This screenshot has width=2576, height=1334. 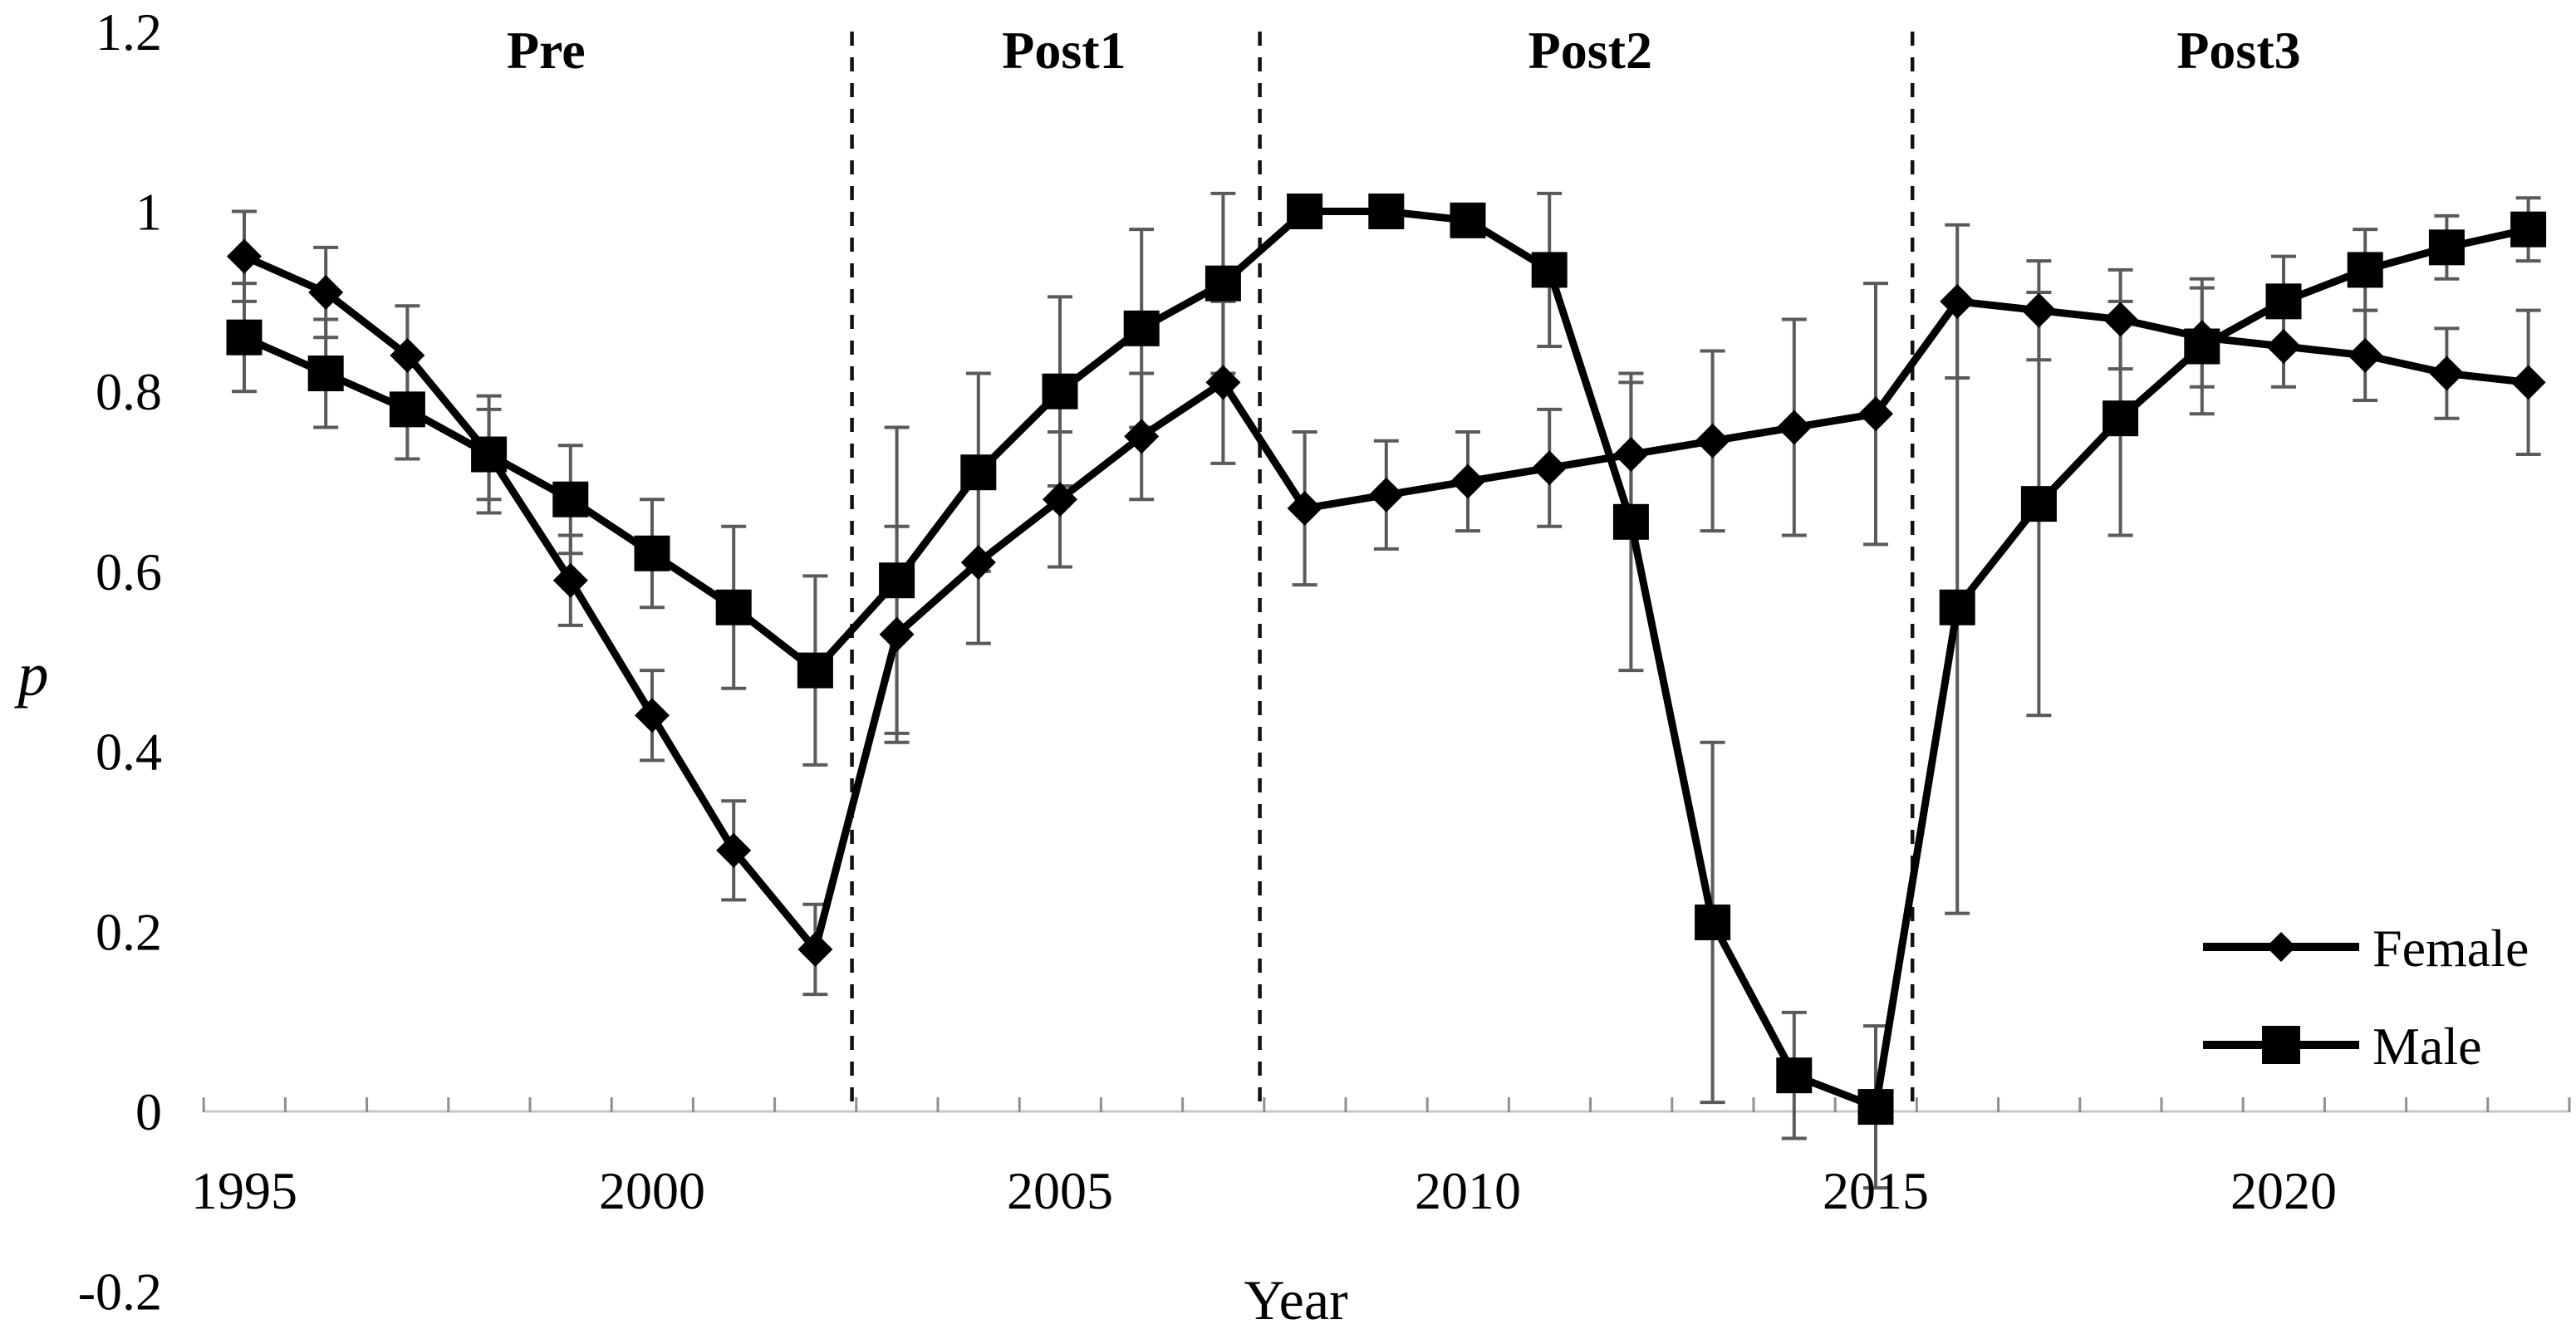 What do you see at coordinates (2366, 997) in the screenshot?
I see `legend: Female Male` at bounding box center [2366, 997].